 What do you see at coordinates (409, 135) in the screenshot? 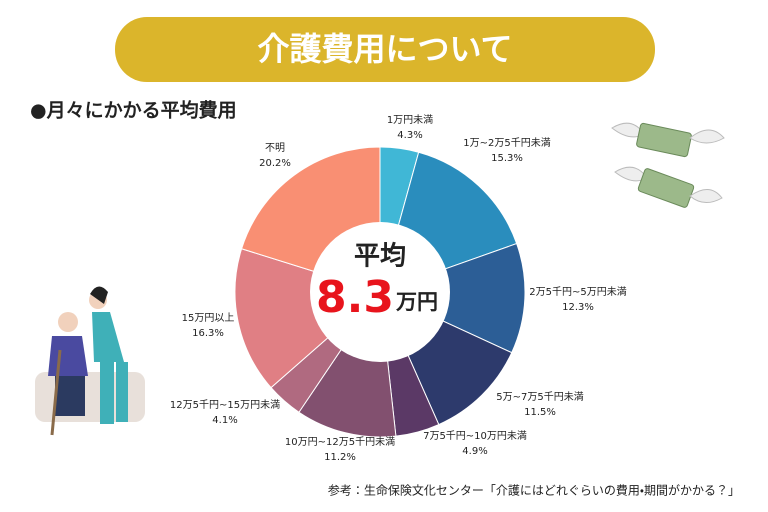
I see `slice-value-label: 4.3%` at bounding box center [409, 135].